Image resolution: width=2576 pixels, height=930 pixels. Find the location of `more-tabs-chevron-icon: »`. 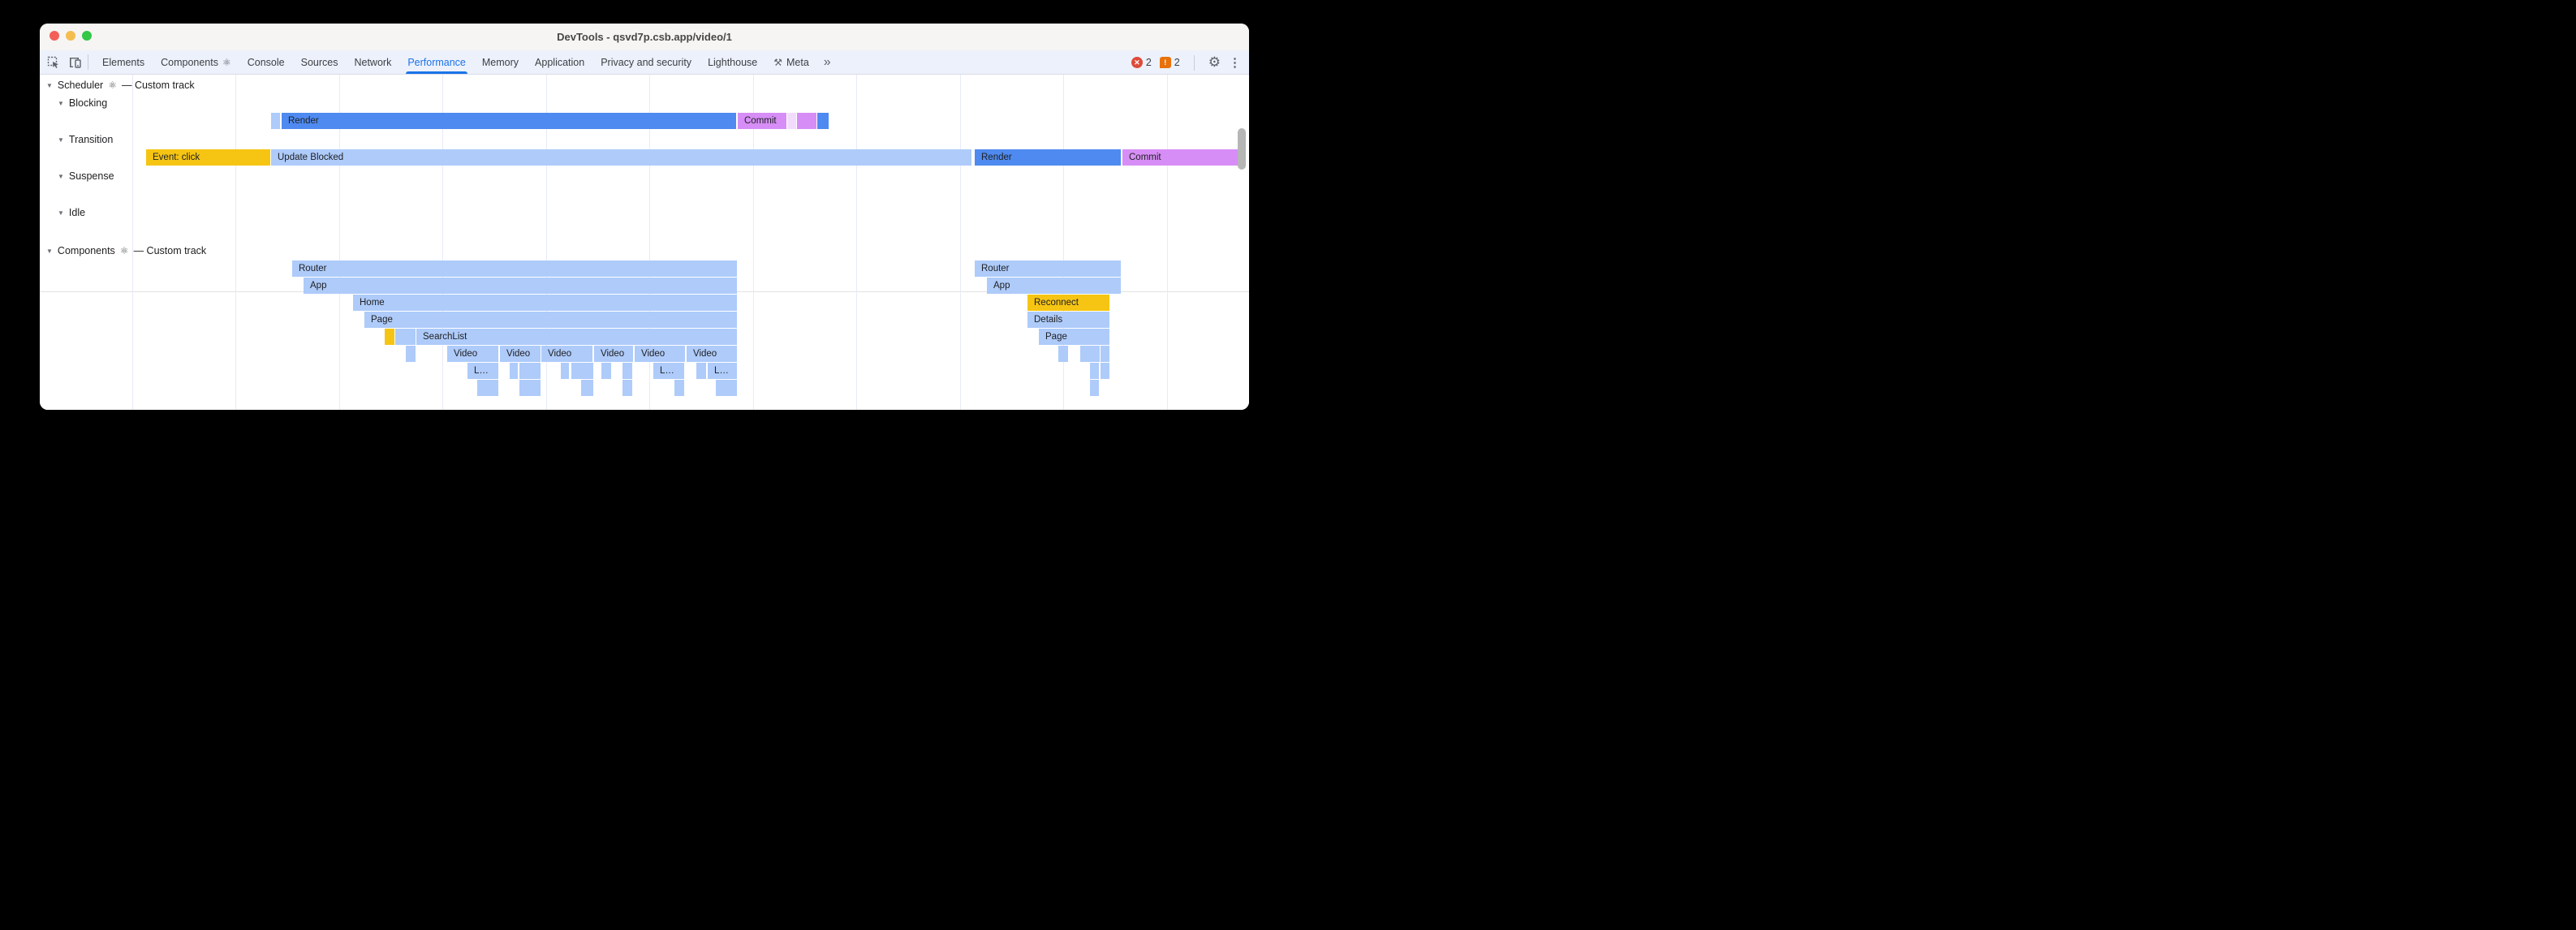

more-tabs-chevron-icon: » is located at coordinates (827, 61).